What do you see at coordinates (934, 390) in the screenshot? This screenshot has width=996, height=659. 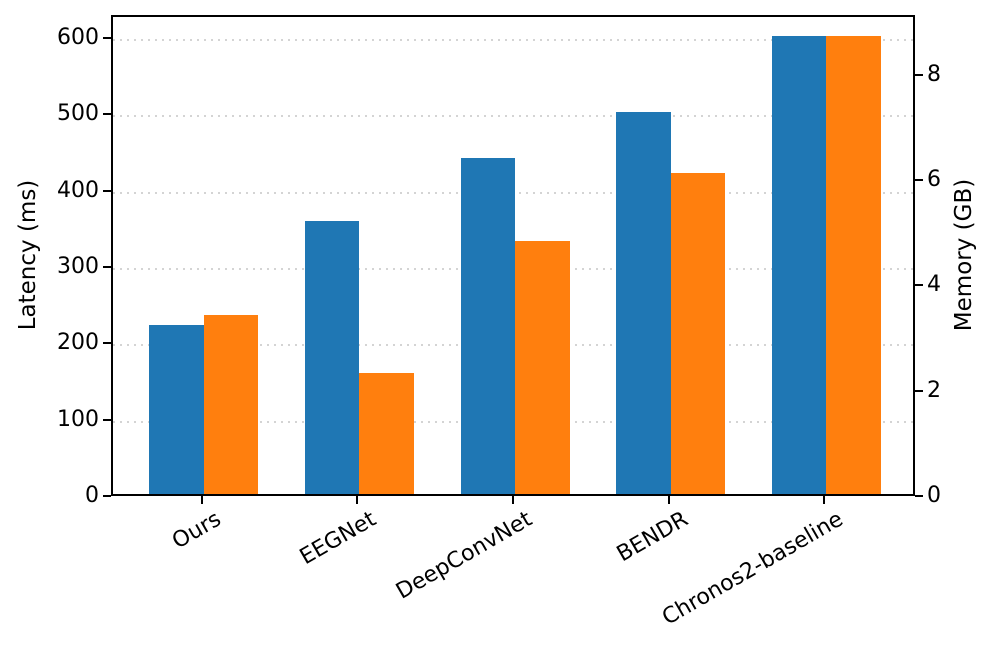 I see `right-axis-tick-label: 2` at bounding box center [934, 390].